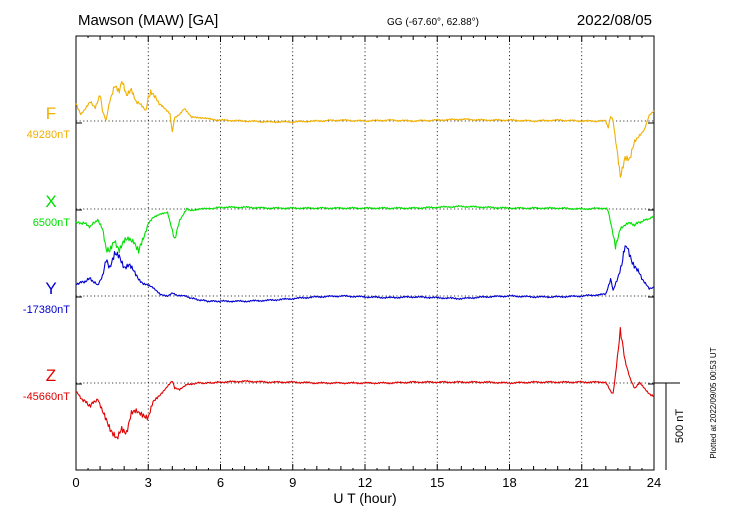 This screenshot has width=730, height=520. What do you see at coordinates (220, 482) in the screenshot?
I see `x-tick-label: 6` at bounding box center [220, 482].